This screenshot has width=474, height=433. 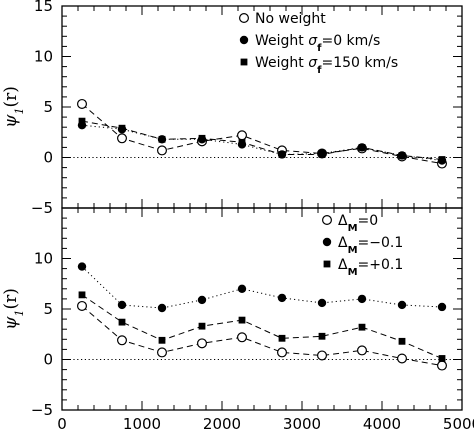 I want to click on x-tick-label: 3000, so click(x=302, y=424).